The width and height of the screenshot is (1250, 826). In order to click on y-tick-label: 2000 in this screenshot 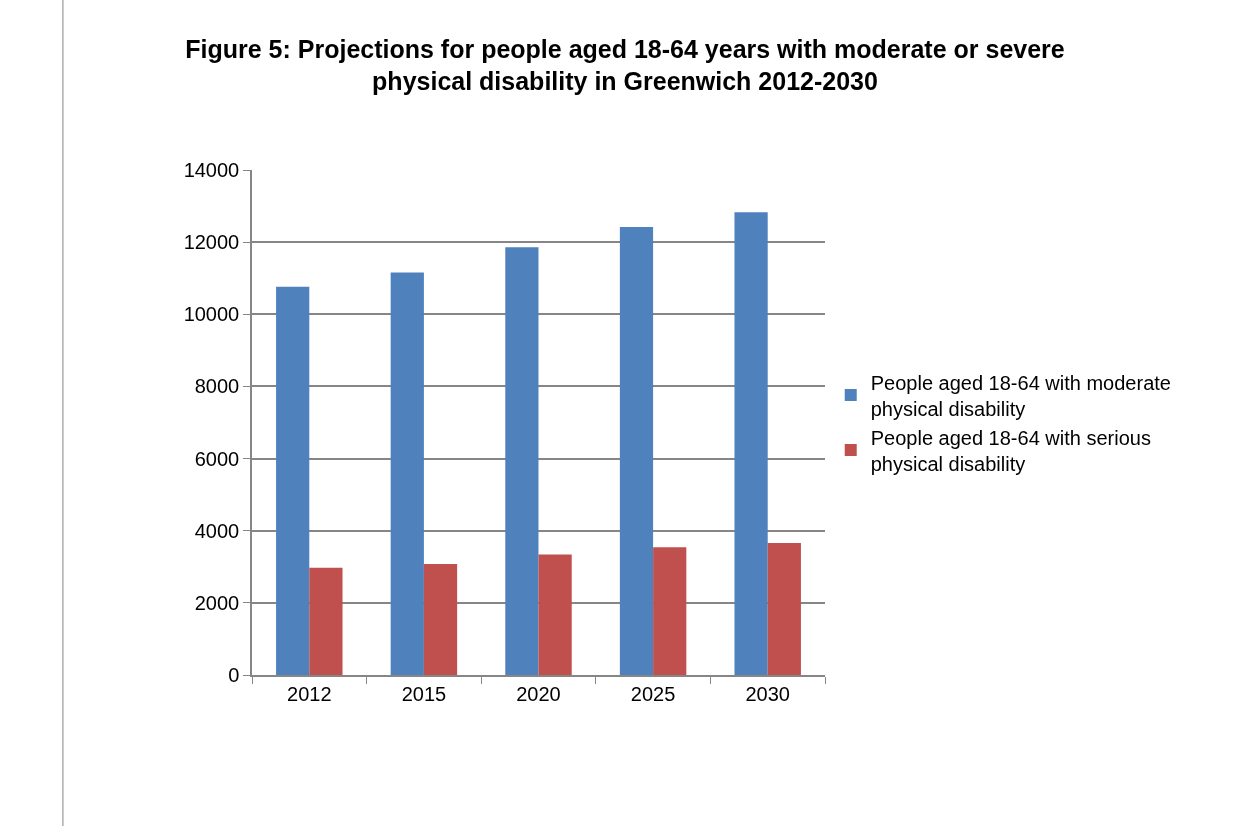, I will do `click(217, 602)`.